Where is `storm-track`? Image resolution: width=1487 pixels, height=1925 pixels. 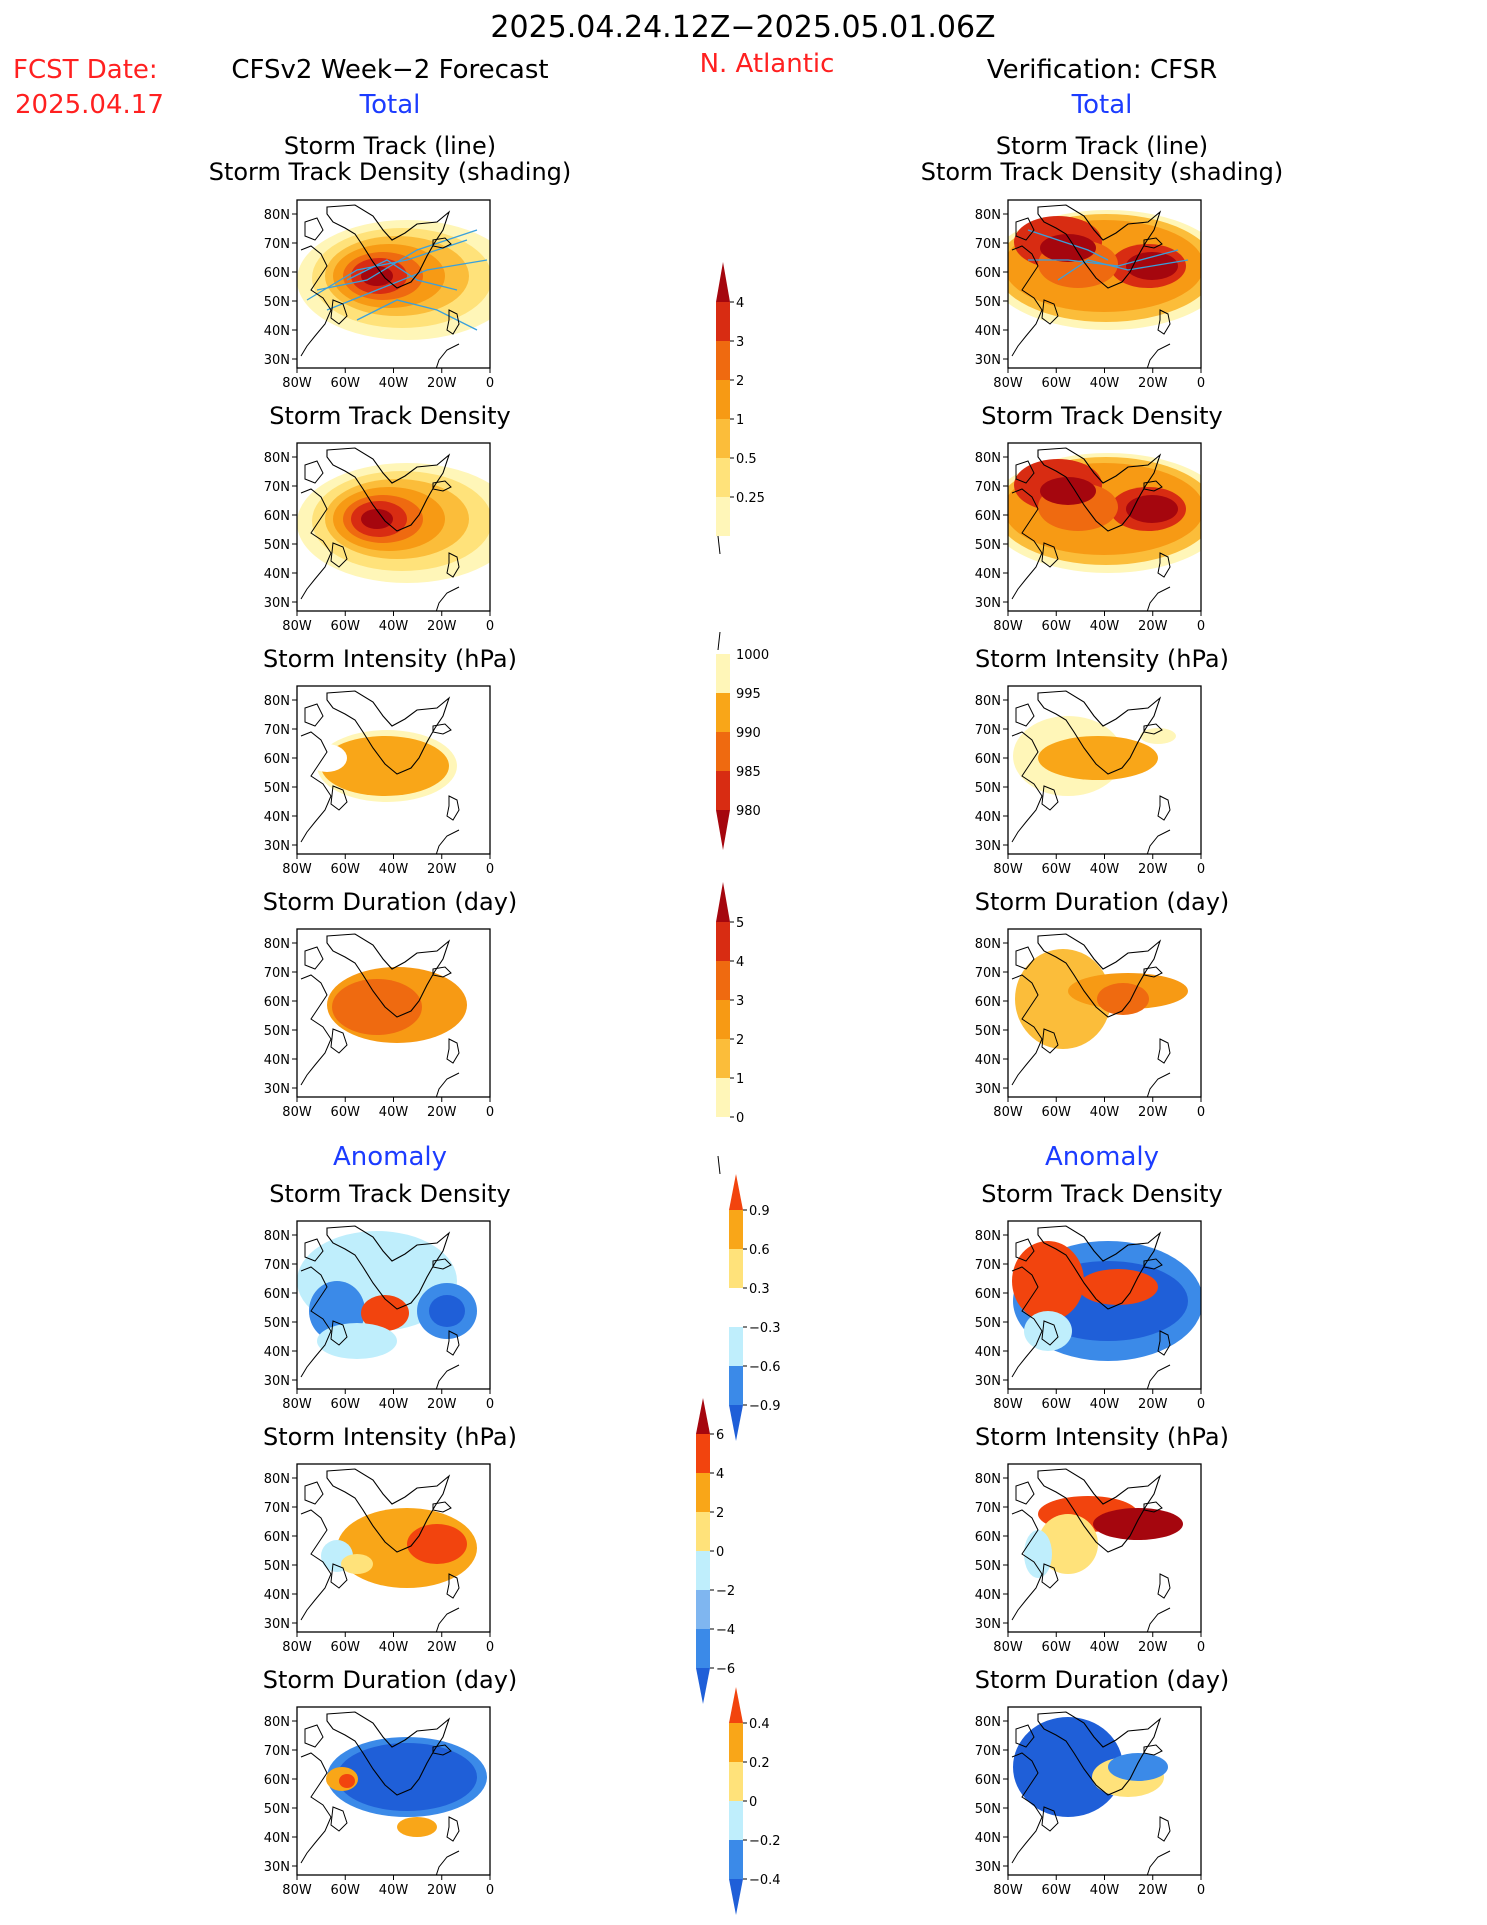 storm-track is located at coordinates (407, 285).